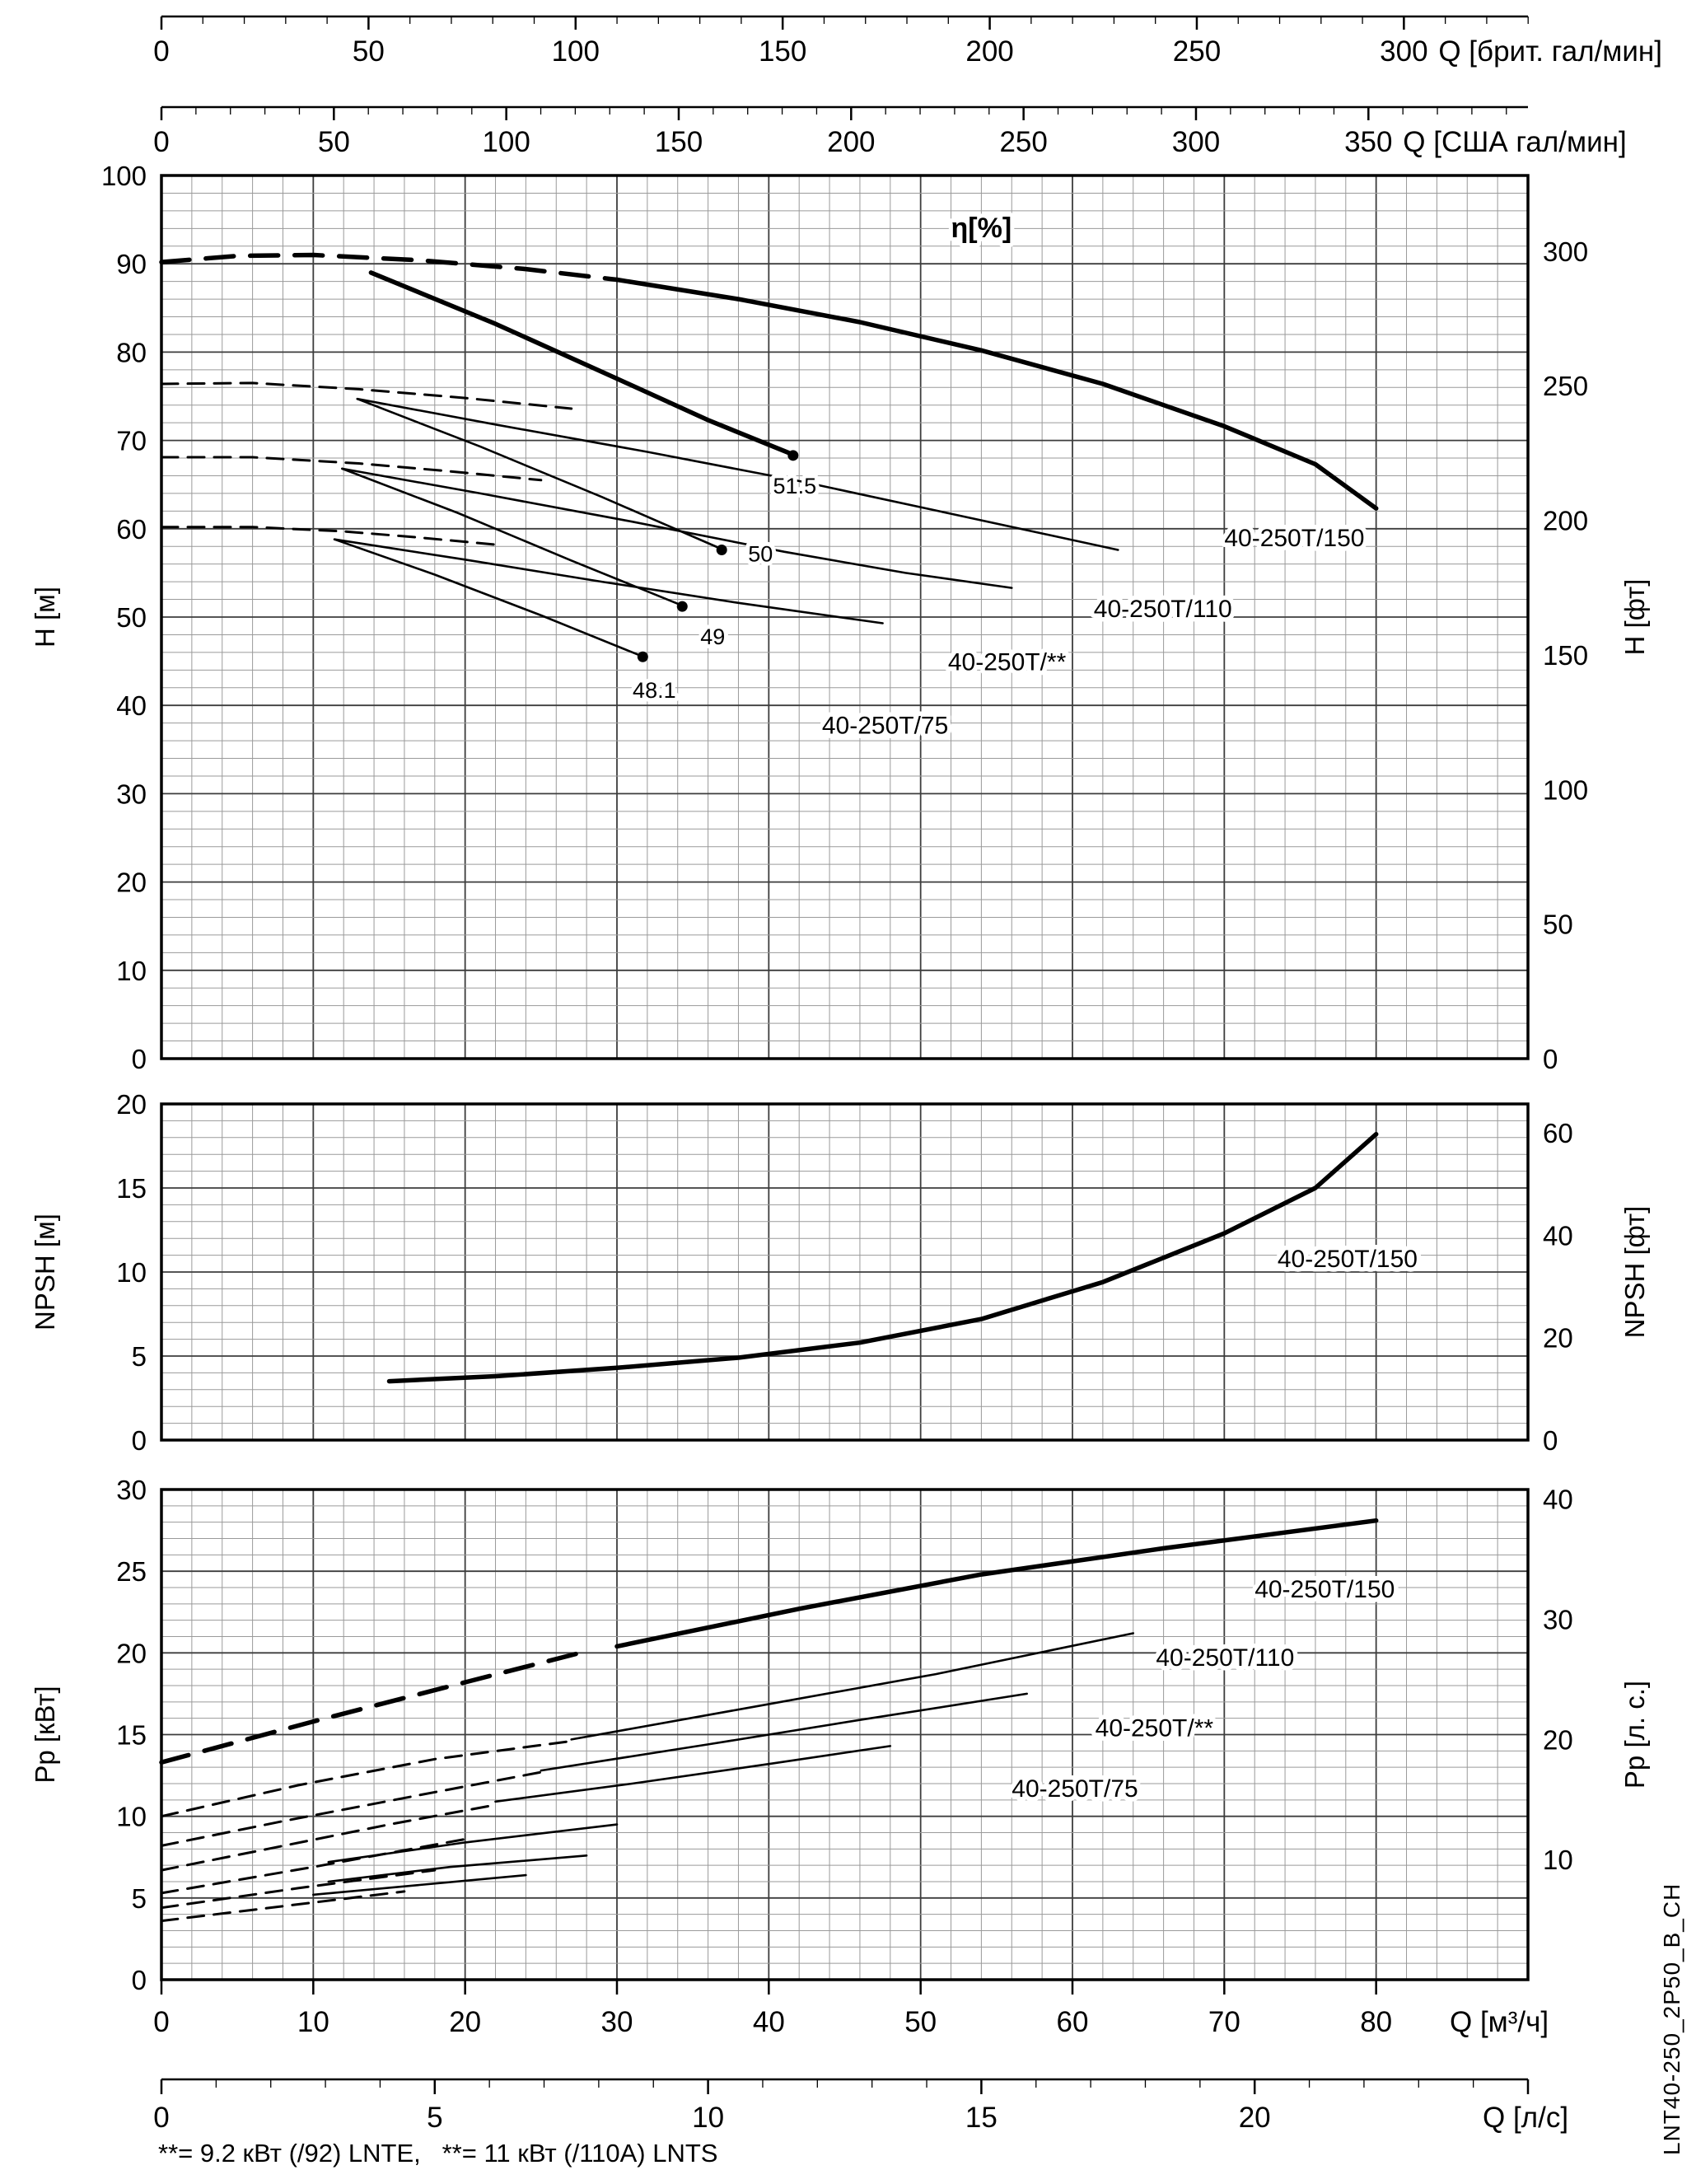 Image resolution: width=1696 pixels, height=2184 pixels. Describe the element at coordinates (1558, 1860) in the screenshot. I see `right-tick-label: 10` at that location.